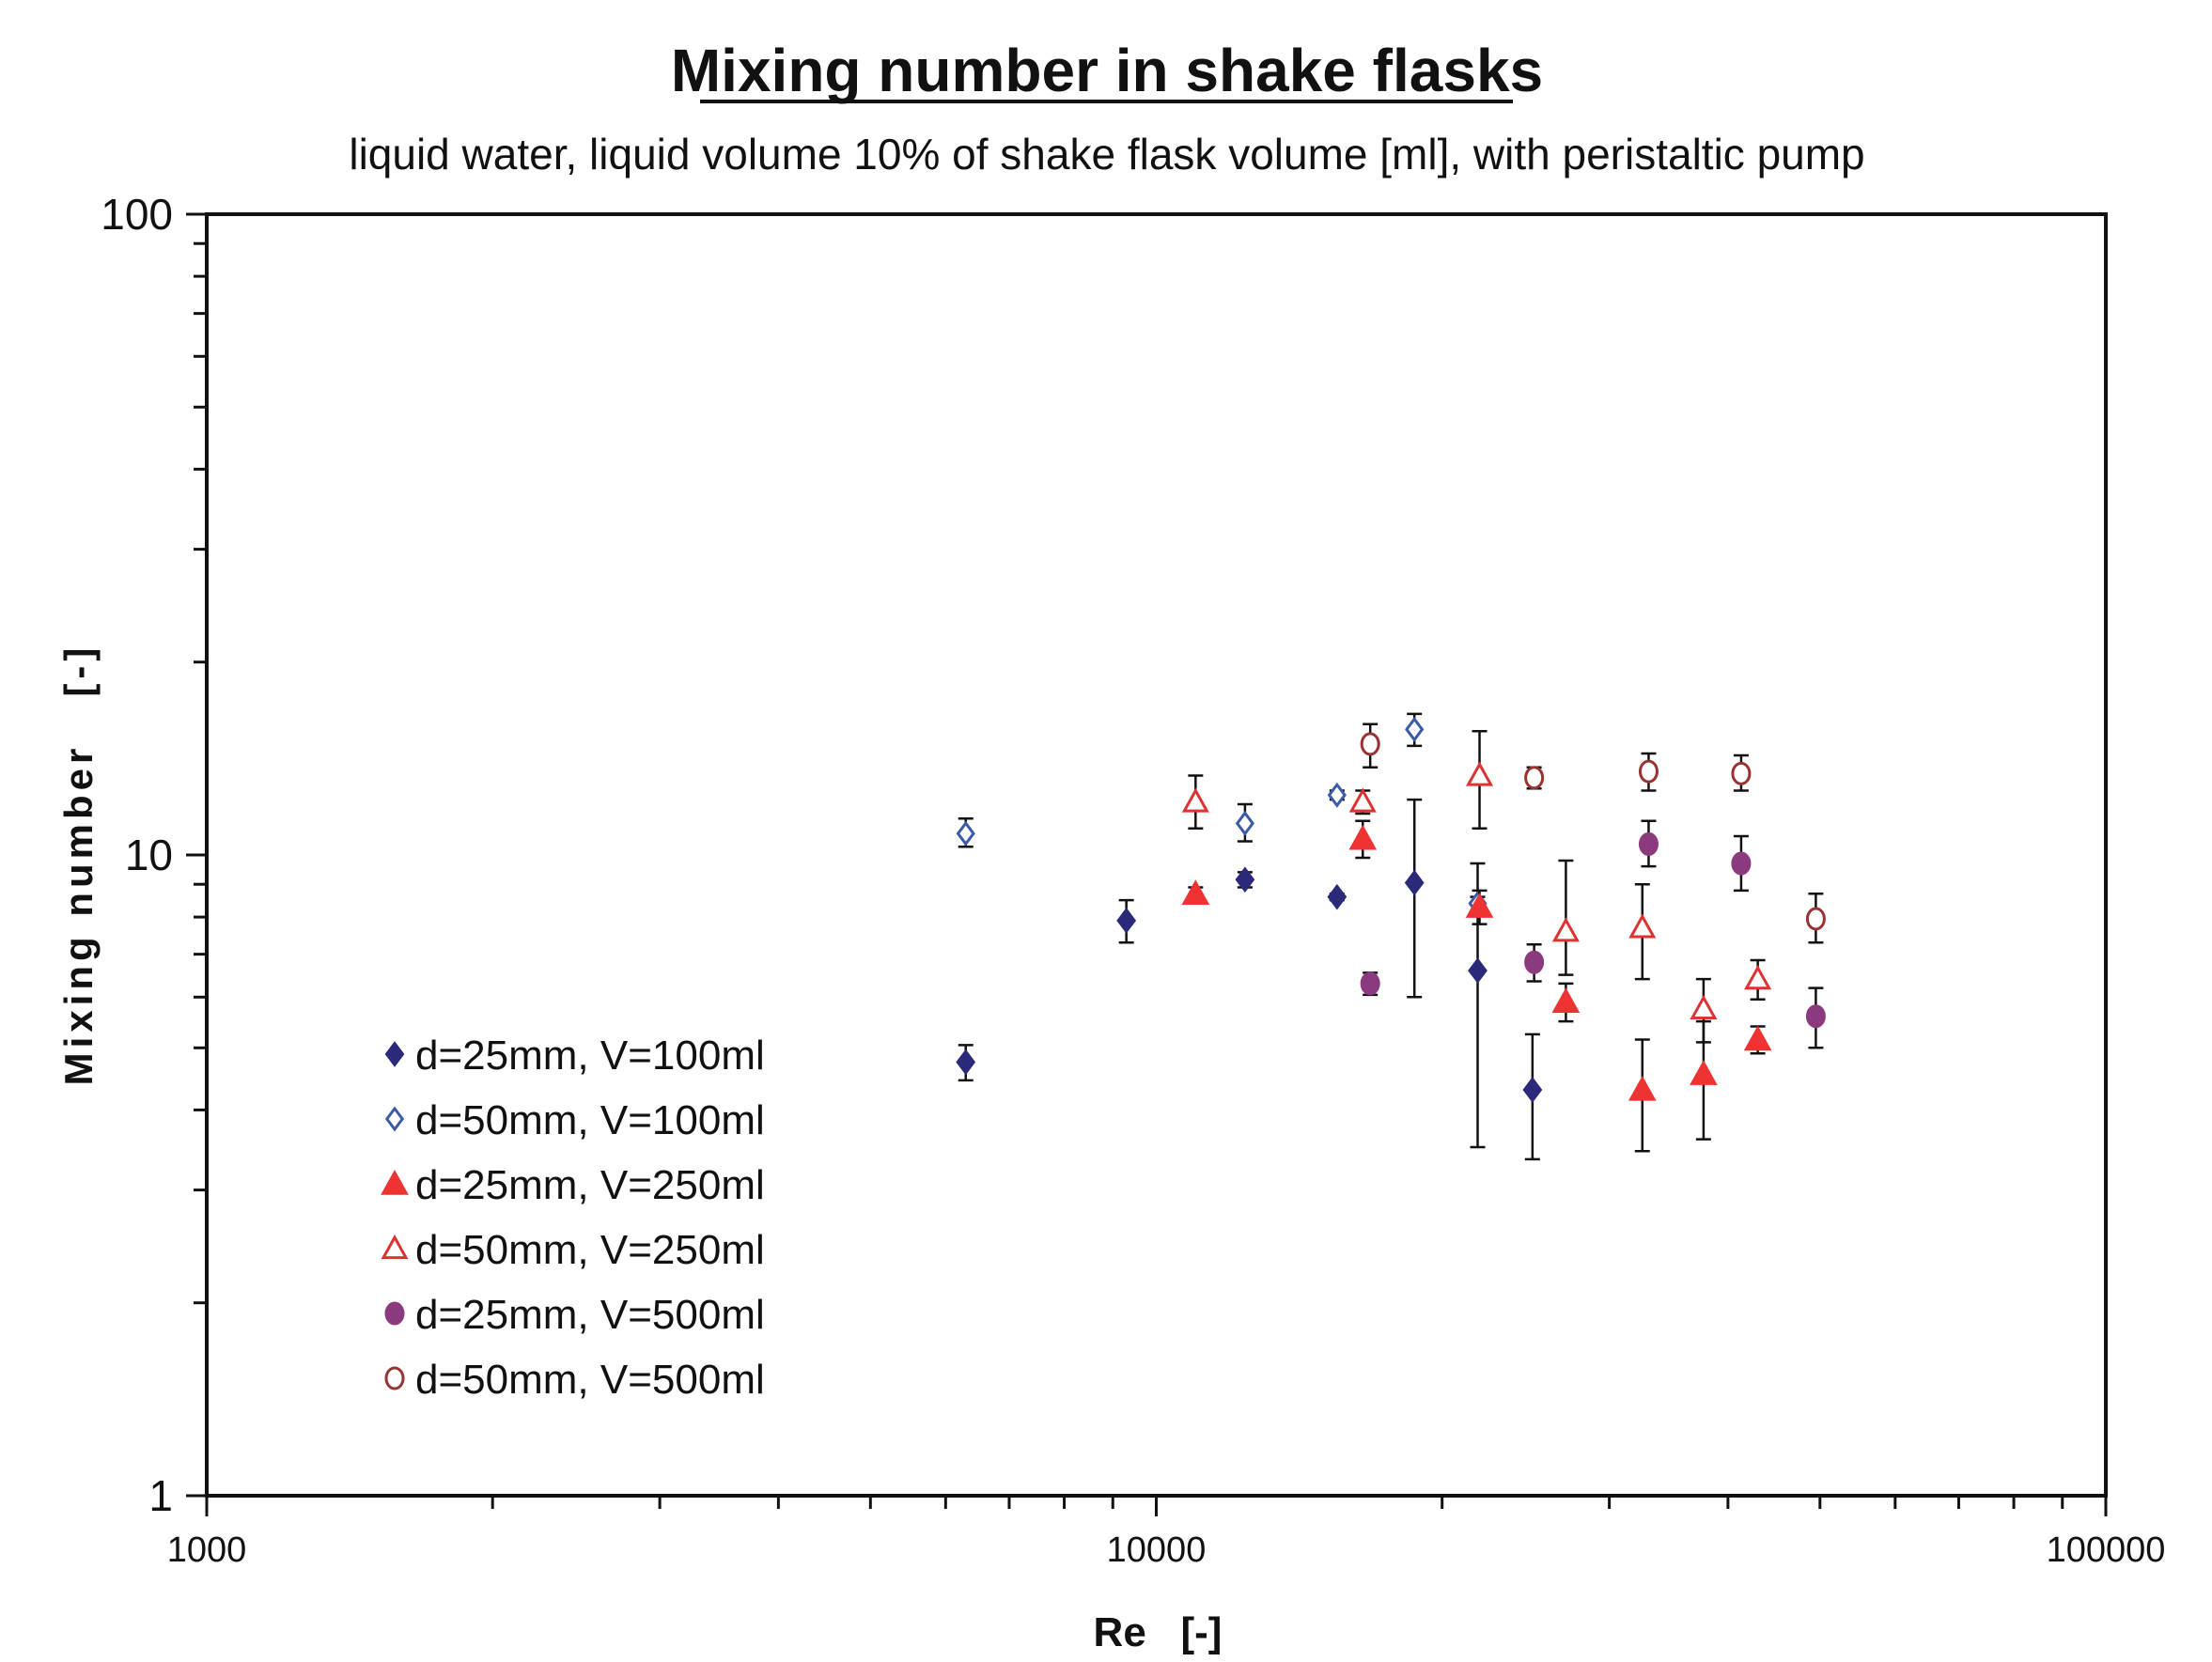 Image resolution: width=2212 pixels, height=1662 pixels. I want to click on legend-label: d=50mm, V=500ml, so click(590, 1380).